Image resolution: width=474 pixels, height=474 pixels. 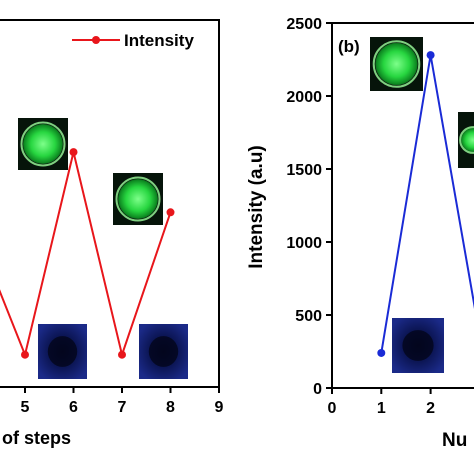 I want to click on right-x-axis: 0 1 2, so click(x=381, y=402).